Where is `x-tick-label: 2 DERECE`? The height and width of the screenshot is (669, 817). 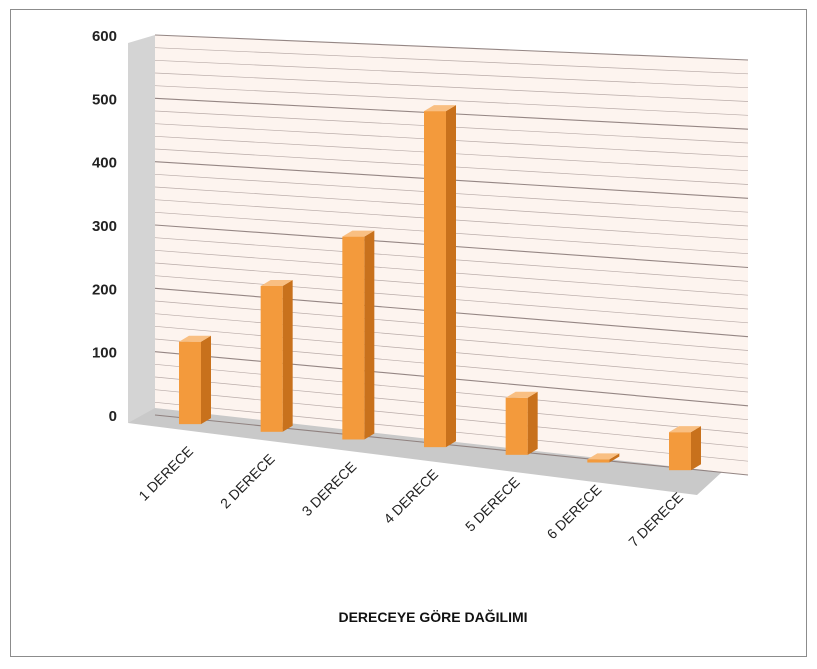 x-tick-label: 2 DERECE is located at coordinates (247, 481).